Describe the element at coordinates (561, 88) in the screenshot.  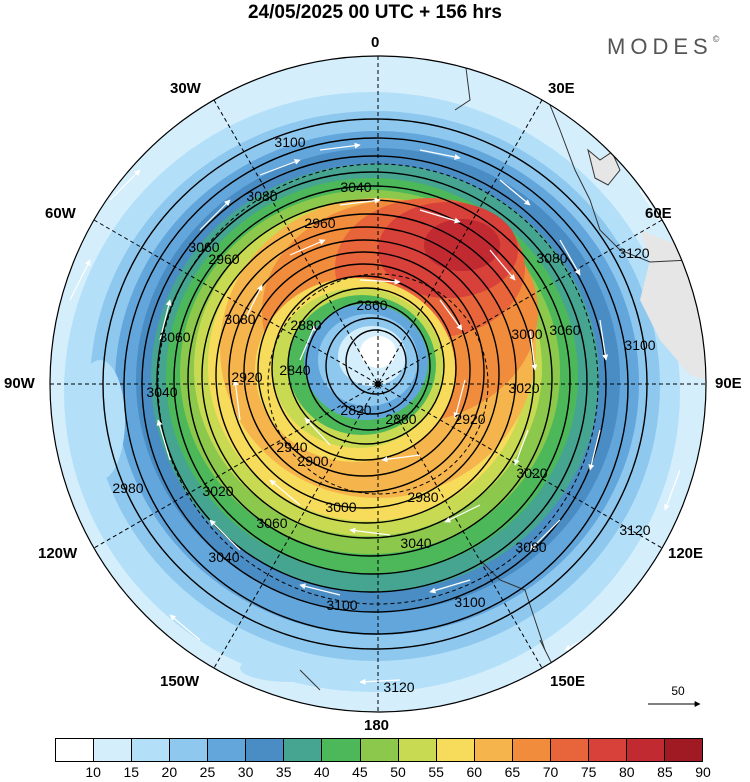
I see `lon-label-30e: 30E` at that location.